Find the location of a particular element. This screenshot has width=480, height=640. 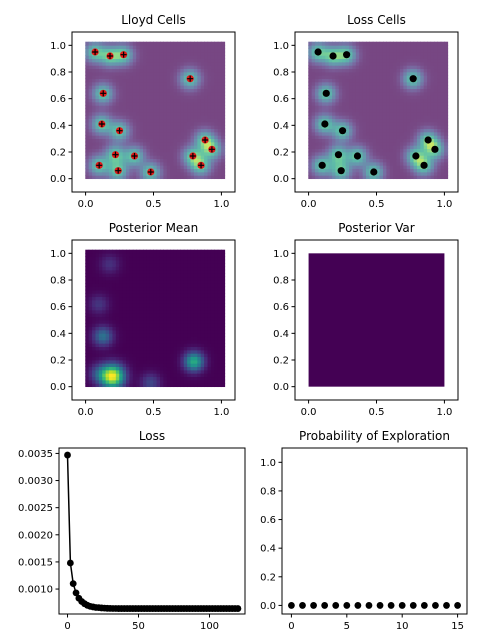

posterior-var-ytick-label: 0.0 is located at coordinates (281, 387).